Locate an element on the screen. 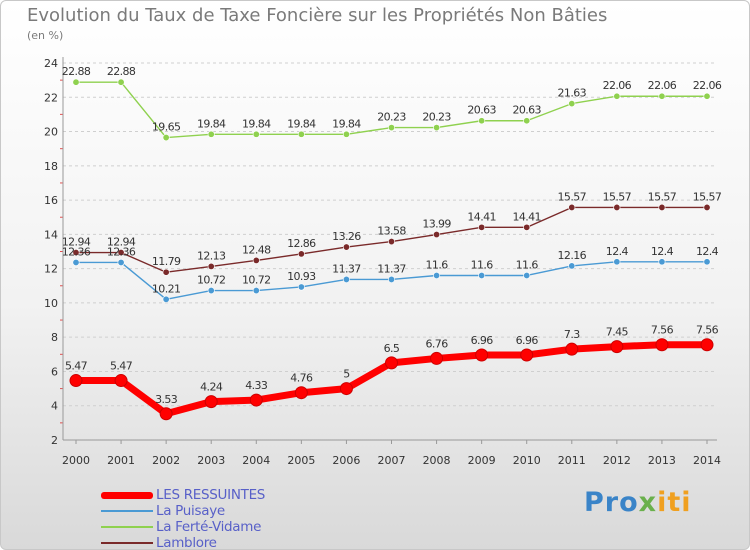  data-label: 12.16 is located at coordinates (572, 255).